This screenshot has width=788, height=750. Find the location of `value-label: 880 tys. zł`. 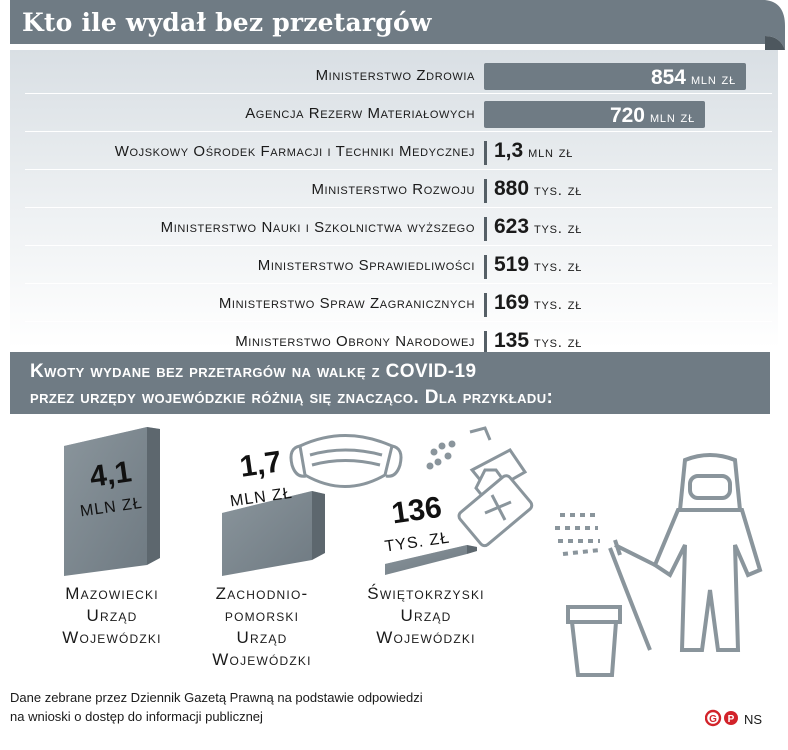

value-label: 880 tys. zł is located at coordinates (538, 189).